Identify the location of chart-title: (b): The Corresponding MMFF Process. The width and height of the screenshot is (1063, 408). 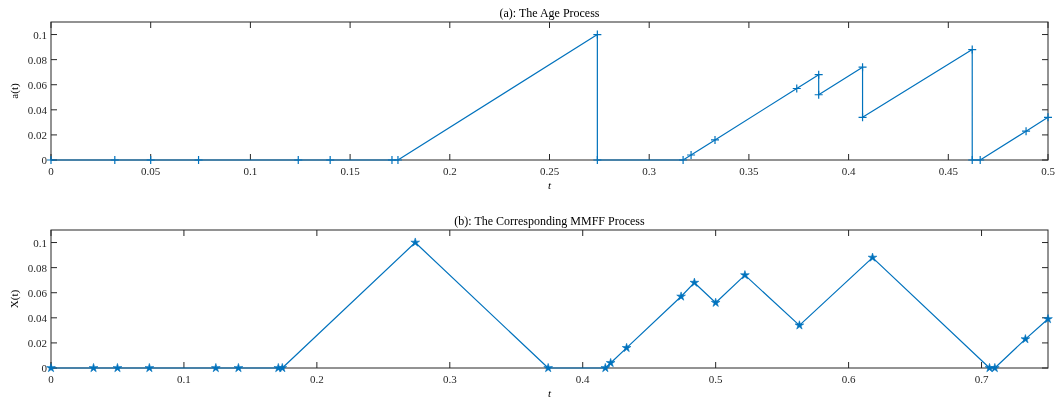
(550, 221).